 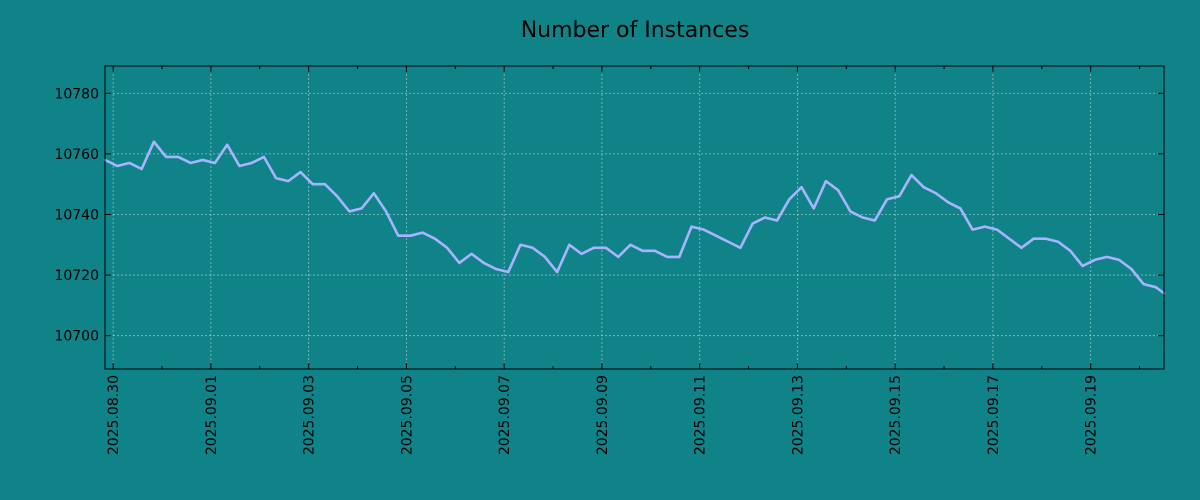 I want to click on x-tick-label: 2025.08.30, so click(x=114, y=415).